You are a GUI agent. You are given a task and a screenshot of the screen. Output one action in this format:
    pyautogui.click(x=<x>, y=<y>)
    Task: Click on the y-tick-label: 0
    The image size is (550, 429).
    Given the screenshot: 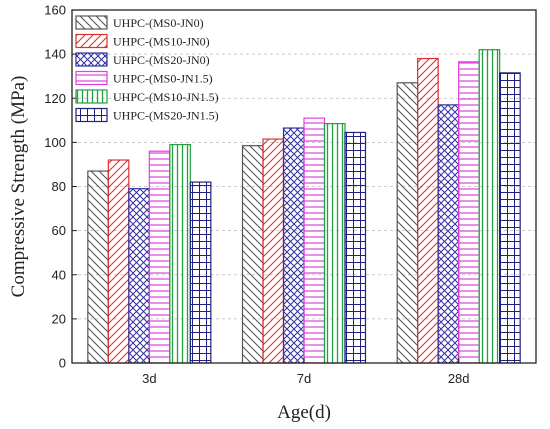 What is the action you would take?
    pyautogui.click(x=62, y=363)
    